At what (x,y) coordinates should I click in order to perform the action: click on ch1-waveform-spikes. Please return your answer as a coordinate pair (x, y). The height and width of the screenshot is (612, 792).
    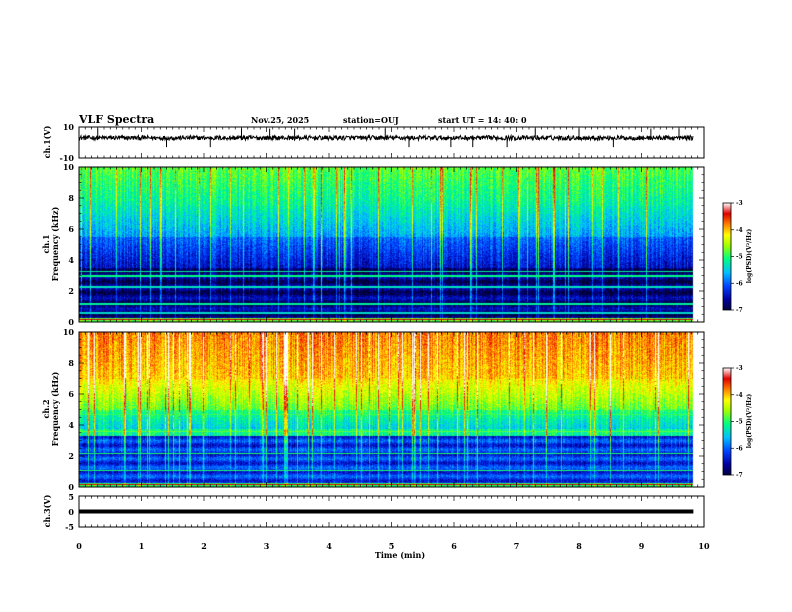
    Looking at the image, I should click on (388, 138).